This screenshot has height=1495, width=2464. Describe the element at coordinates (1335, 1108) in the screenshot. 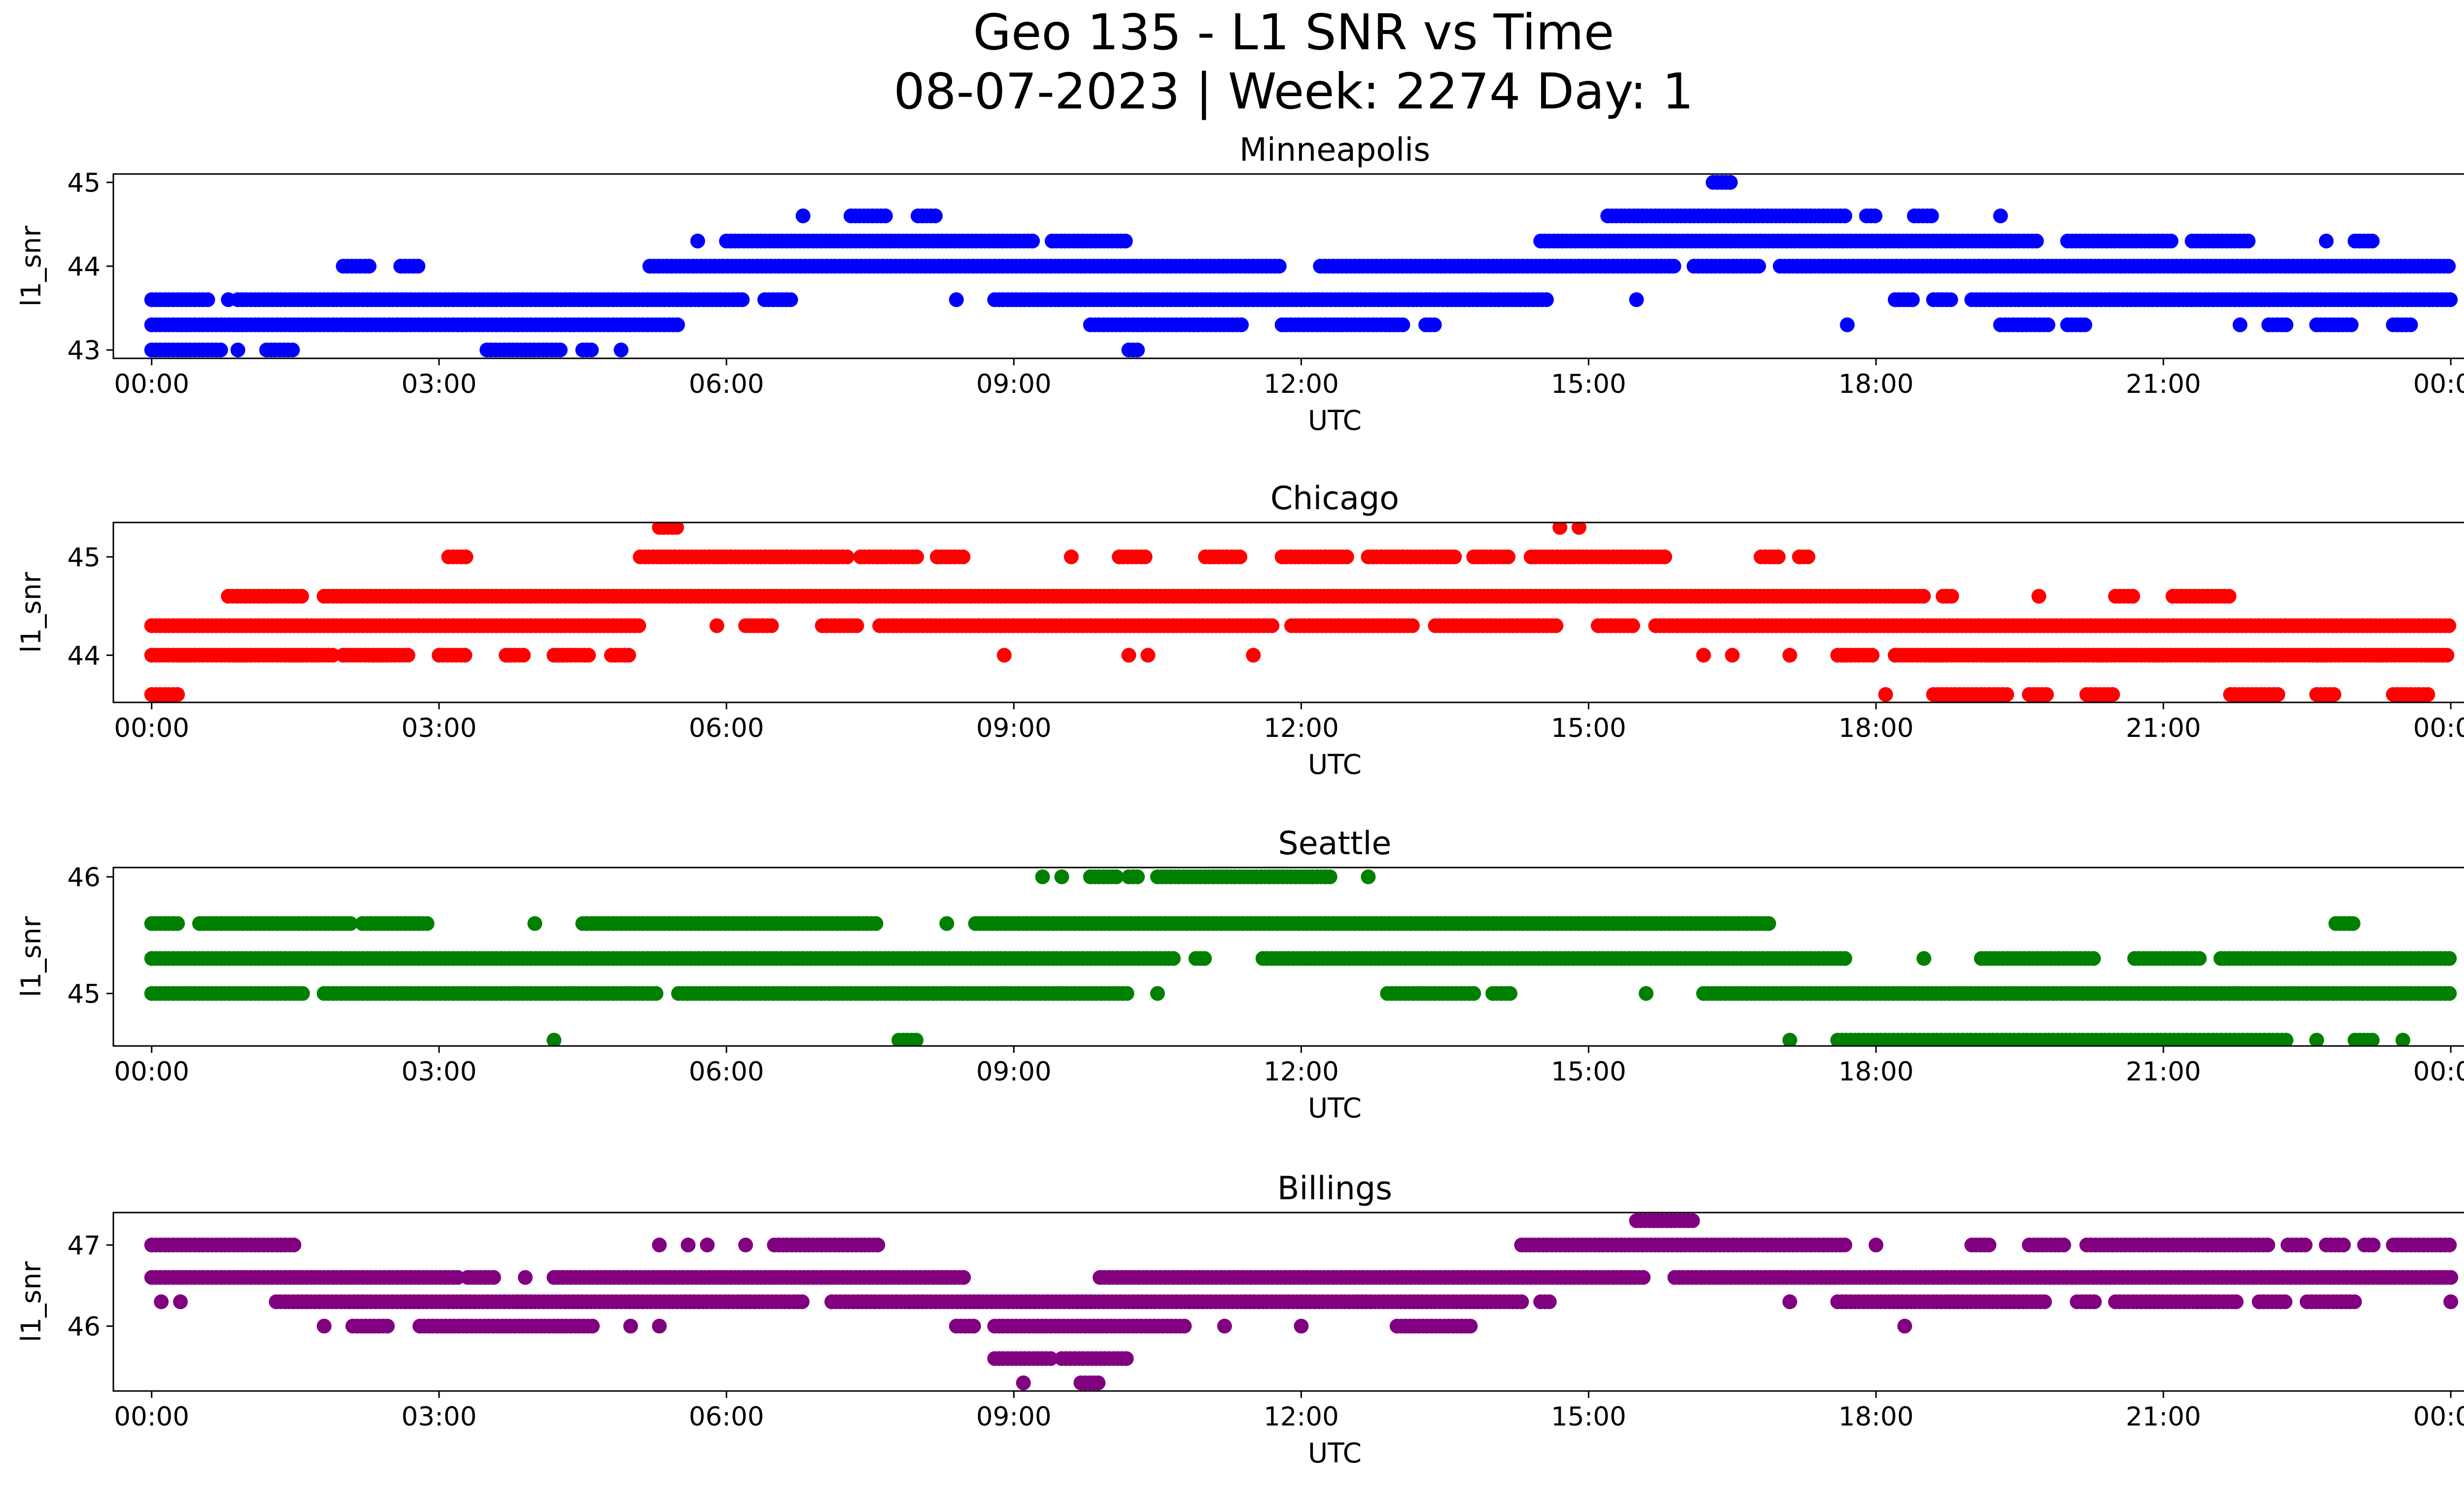

I see `x-axis-label: UTC` at that location.